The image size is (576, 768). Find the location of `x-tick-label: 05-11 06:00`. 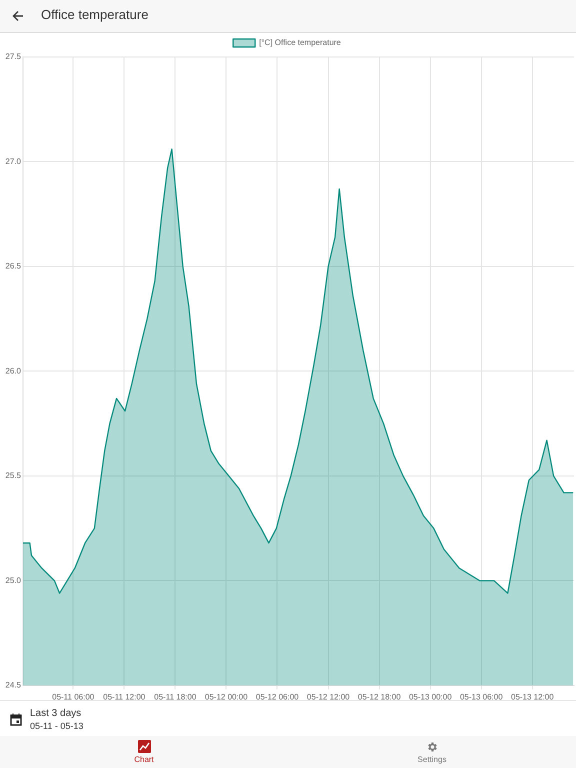

x-tick-label: 05-11 06:00 is located at coordinates (73, 697).